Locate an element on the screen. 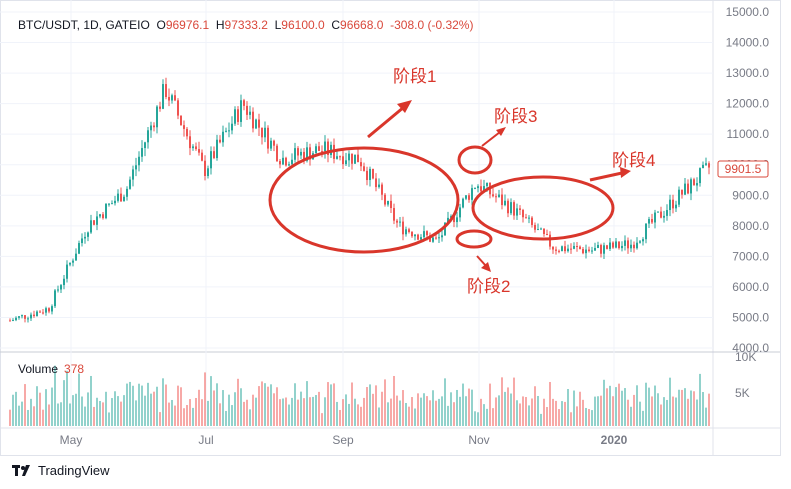  open-label: O is located at coordinates (161, 25).